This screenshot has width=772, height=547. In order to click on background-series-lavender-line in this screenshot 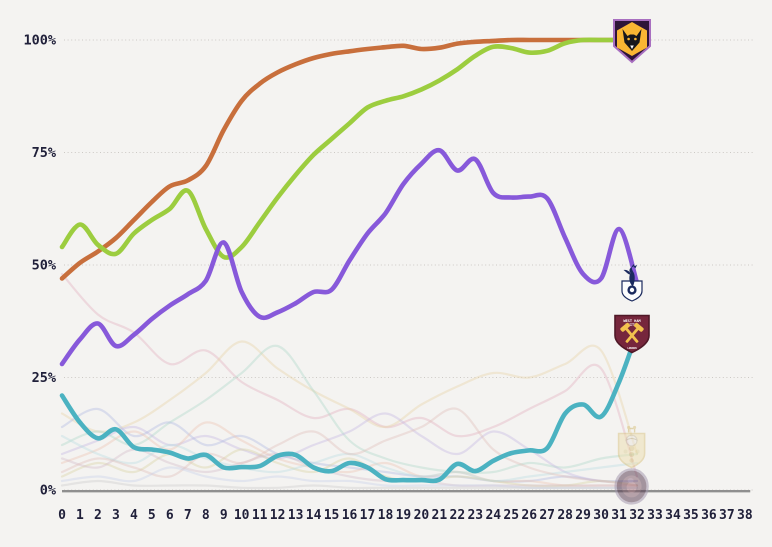, I will do `click(349, 447)`.